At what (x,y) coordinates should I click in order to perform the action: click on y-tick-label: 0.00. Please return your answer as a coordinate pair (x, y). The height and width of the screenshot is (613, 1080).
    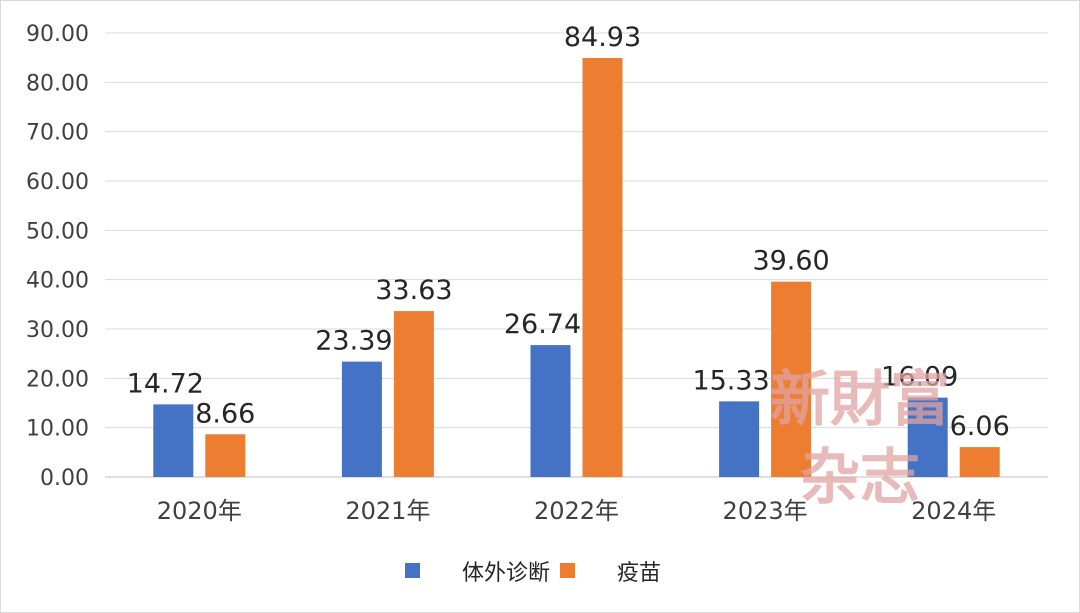
    Looking at the image, I should click on (64, 478).